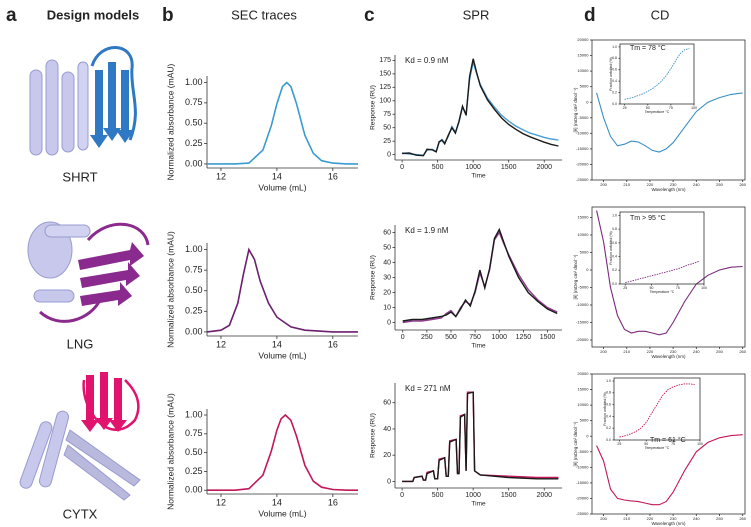  Describe the element at coordinates (694, 108) in the screenshot. I see `x-tick-label: 100` at that location.